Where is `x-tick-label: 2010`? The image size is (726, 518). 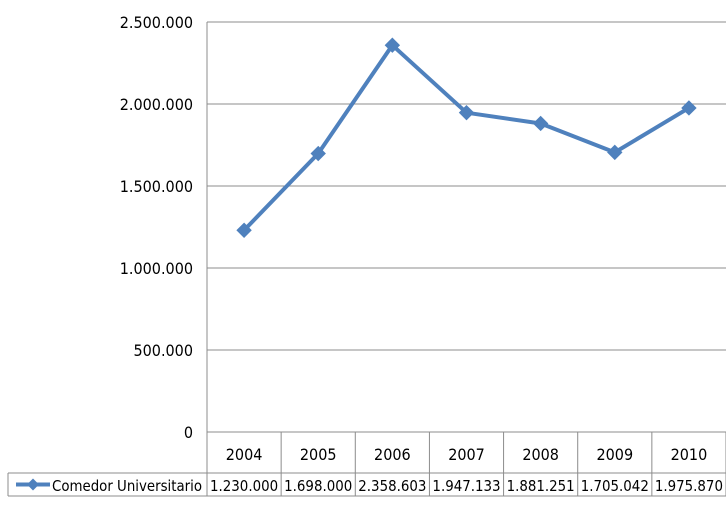 x-tick-label: 2010 is located at coordinates (689, 454).